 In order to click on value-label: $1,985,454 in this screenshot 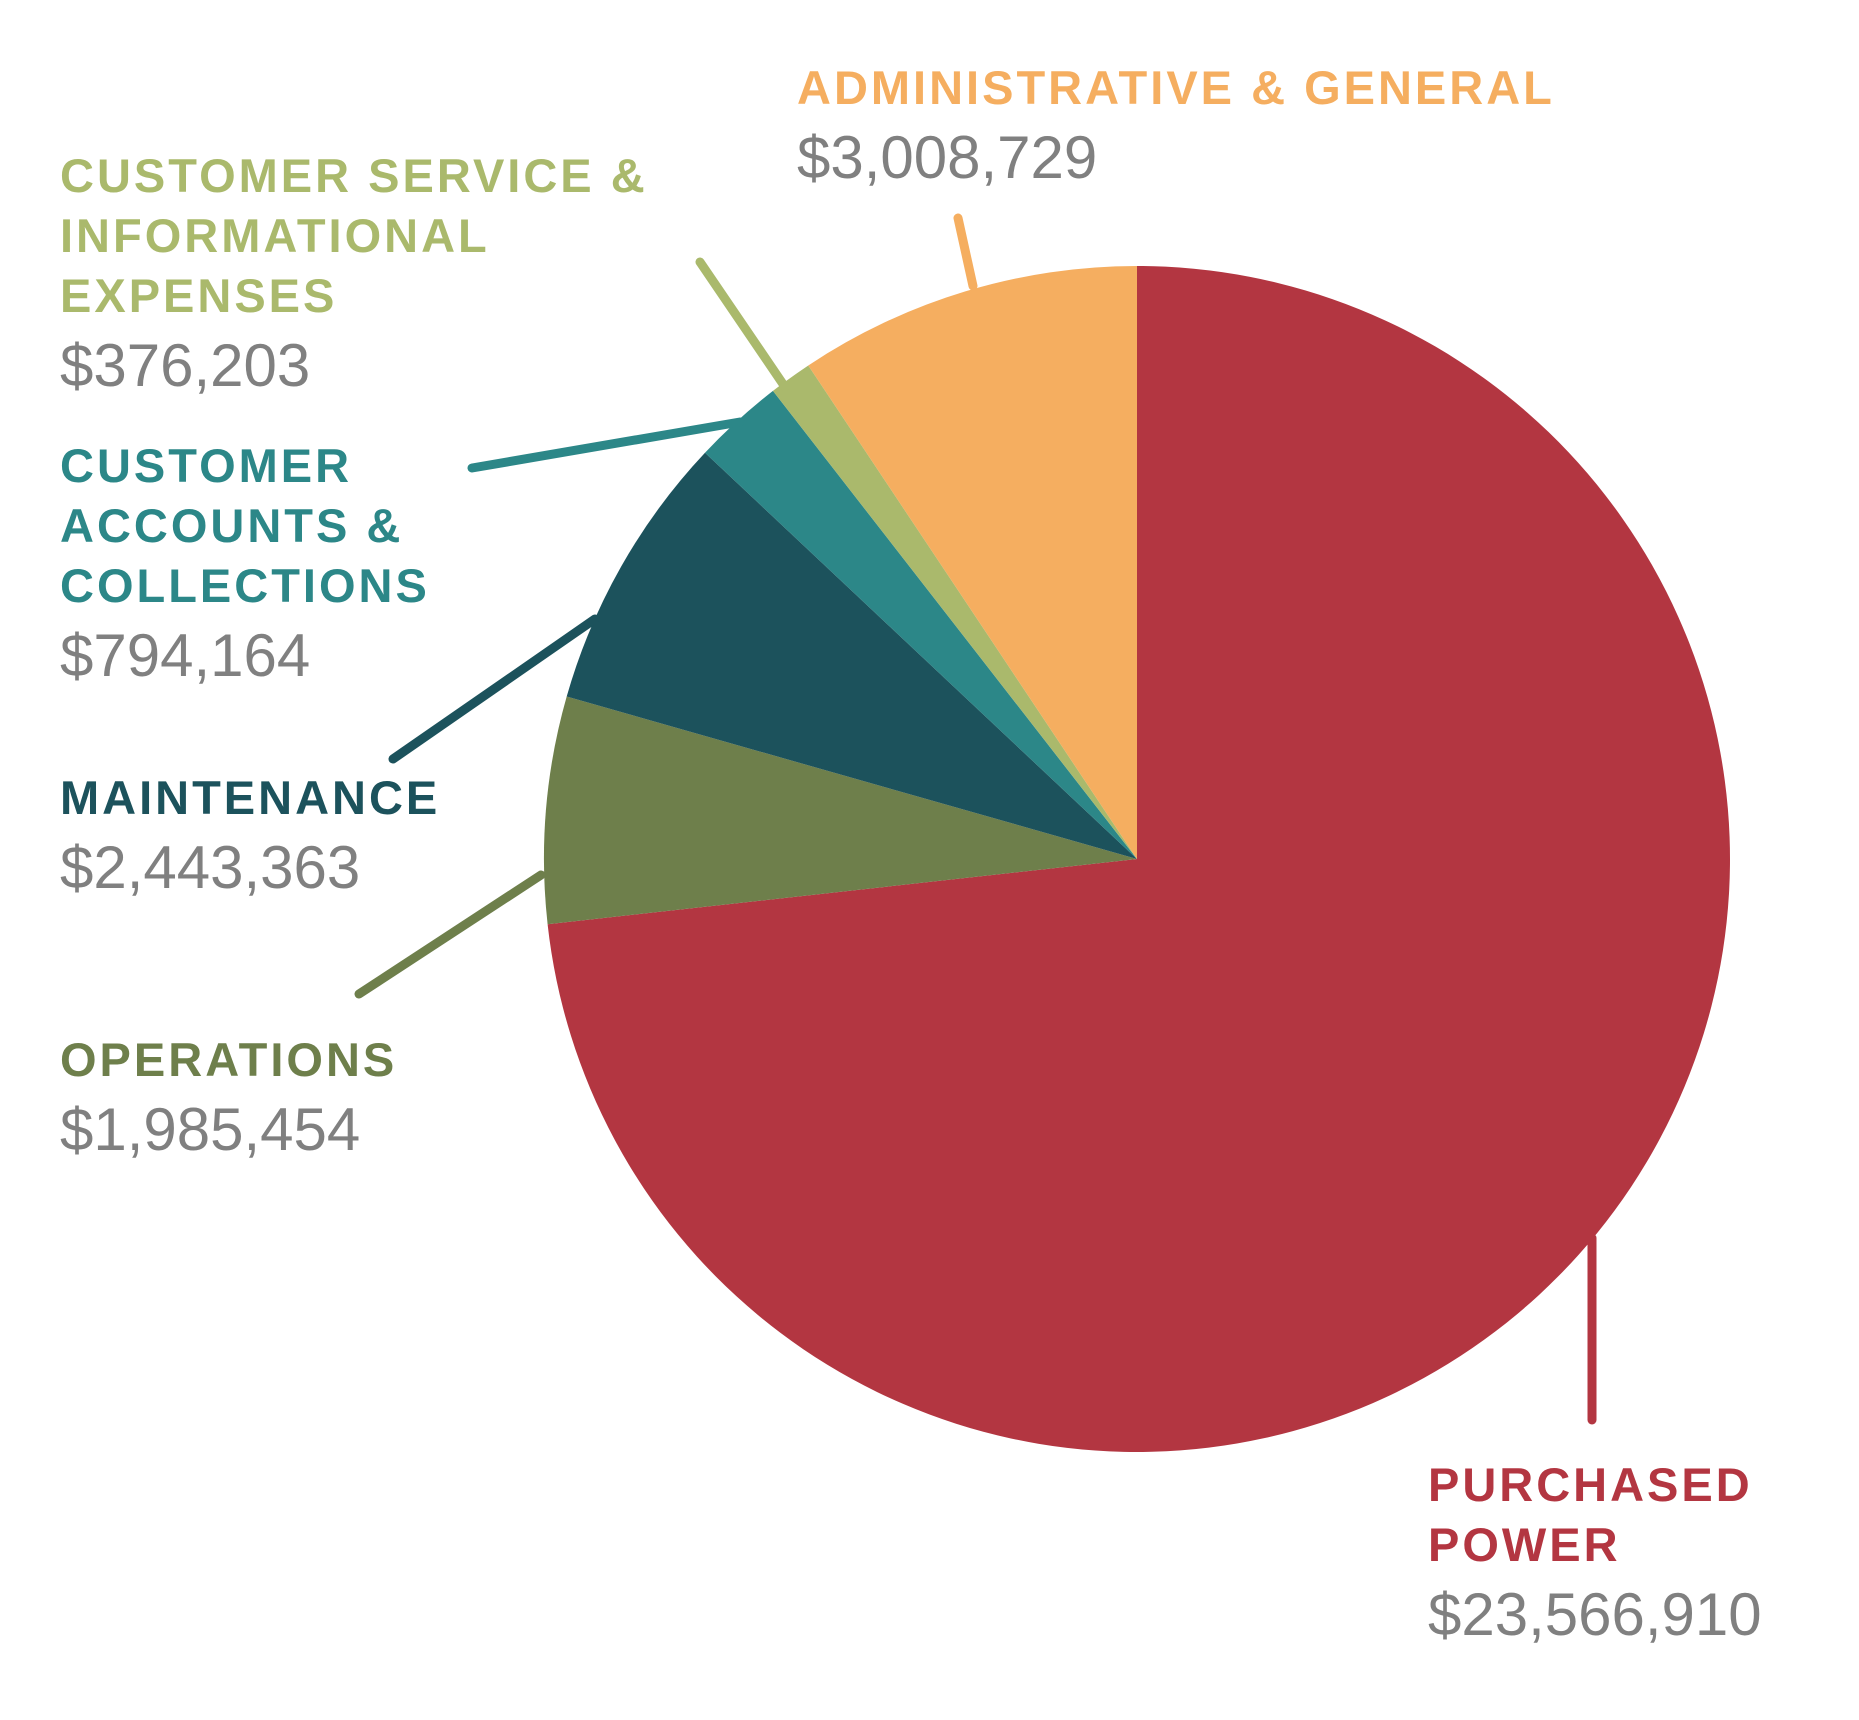, I will do `click(210, 1129)`.